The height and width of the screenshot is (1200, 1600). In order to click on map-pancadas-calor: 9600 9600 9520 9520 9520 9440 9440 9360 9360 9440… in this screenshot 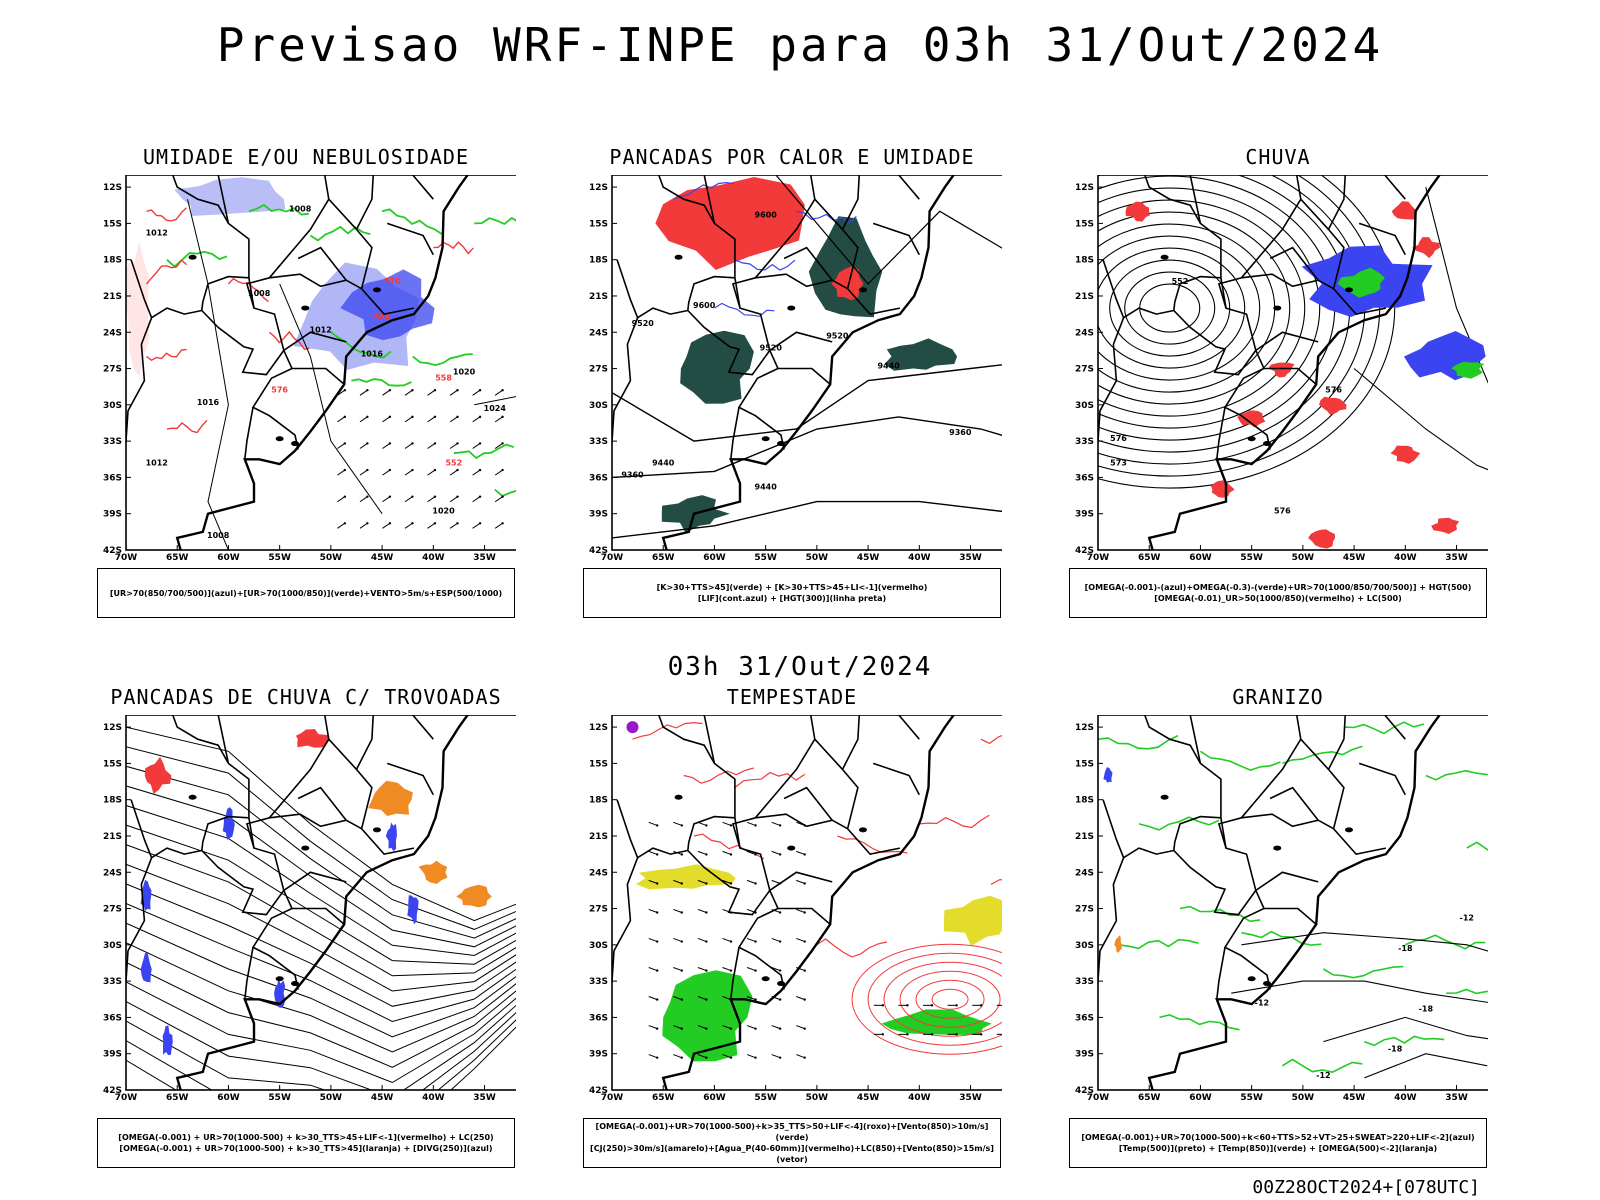, I will do `click(795, 369)`.